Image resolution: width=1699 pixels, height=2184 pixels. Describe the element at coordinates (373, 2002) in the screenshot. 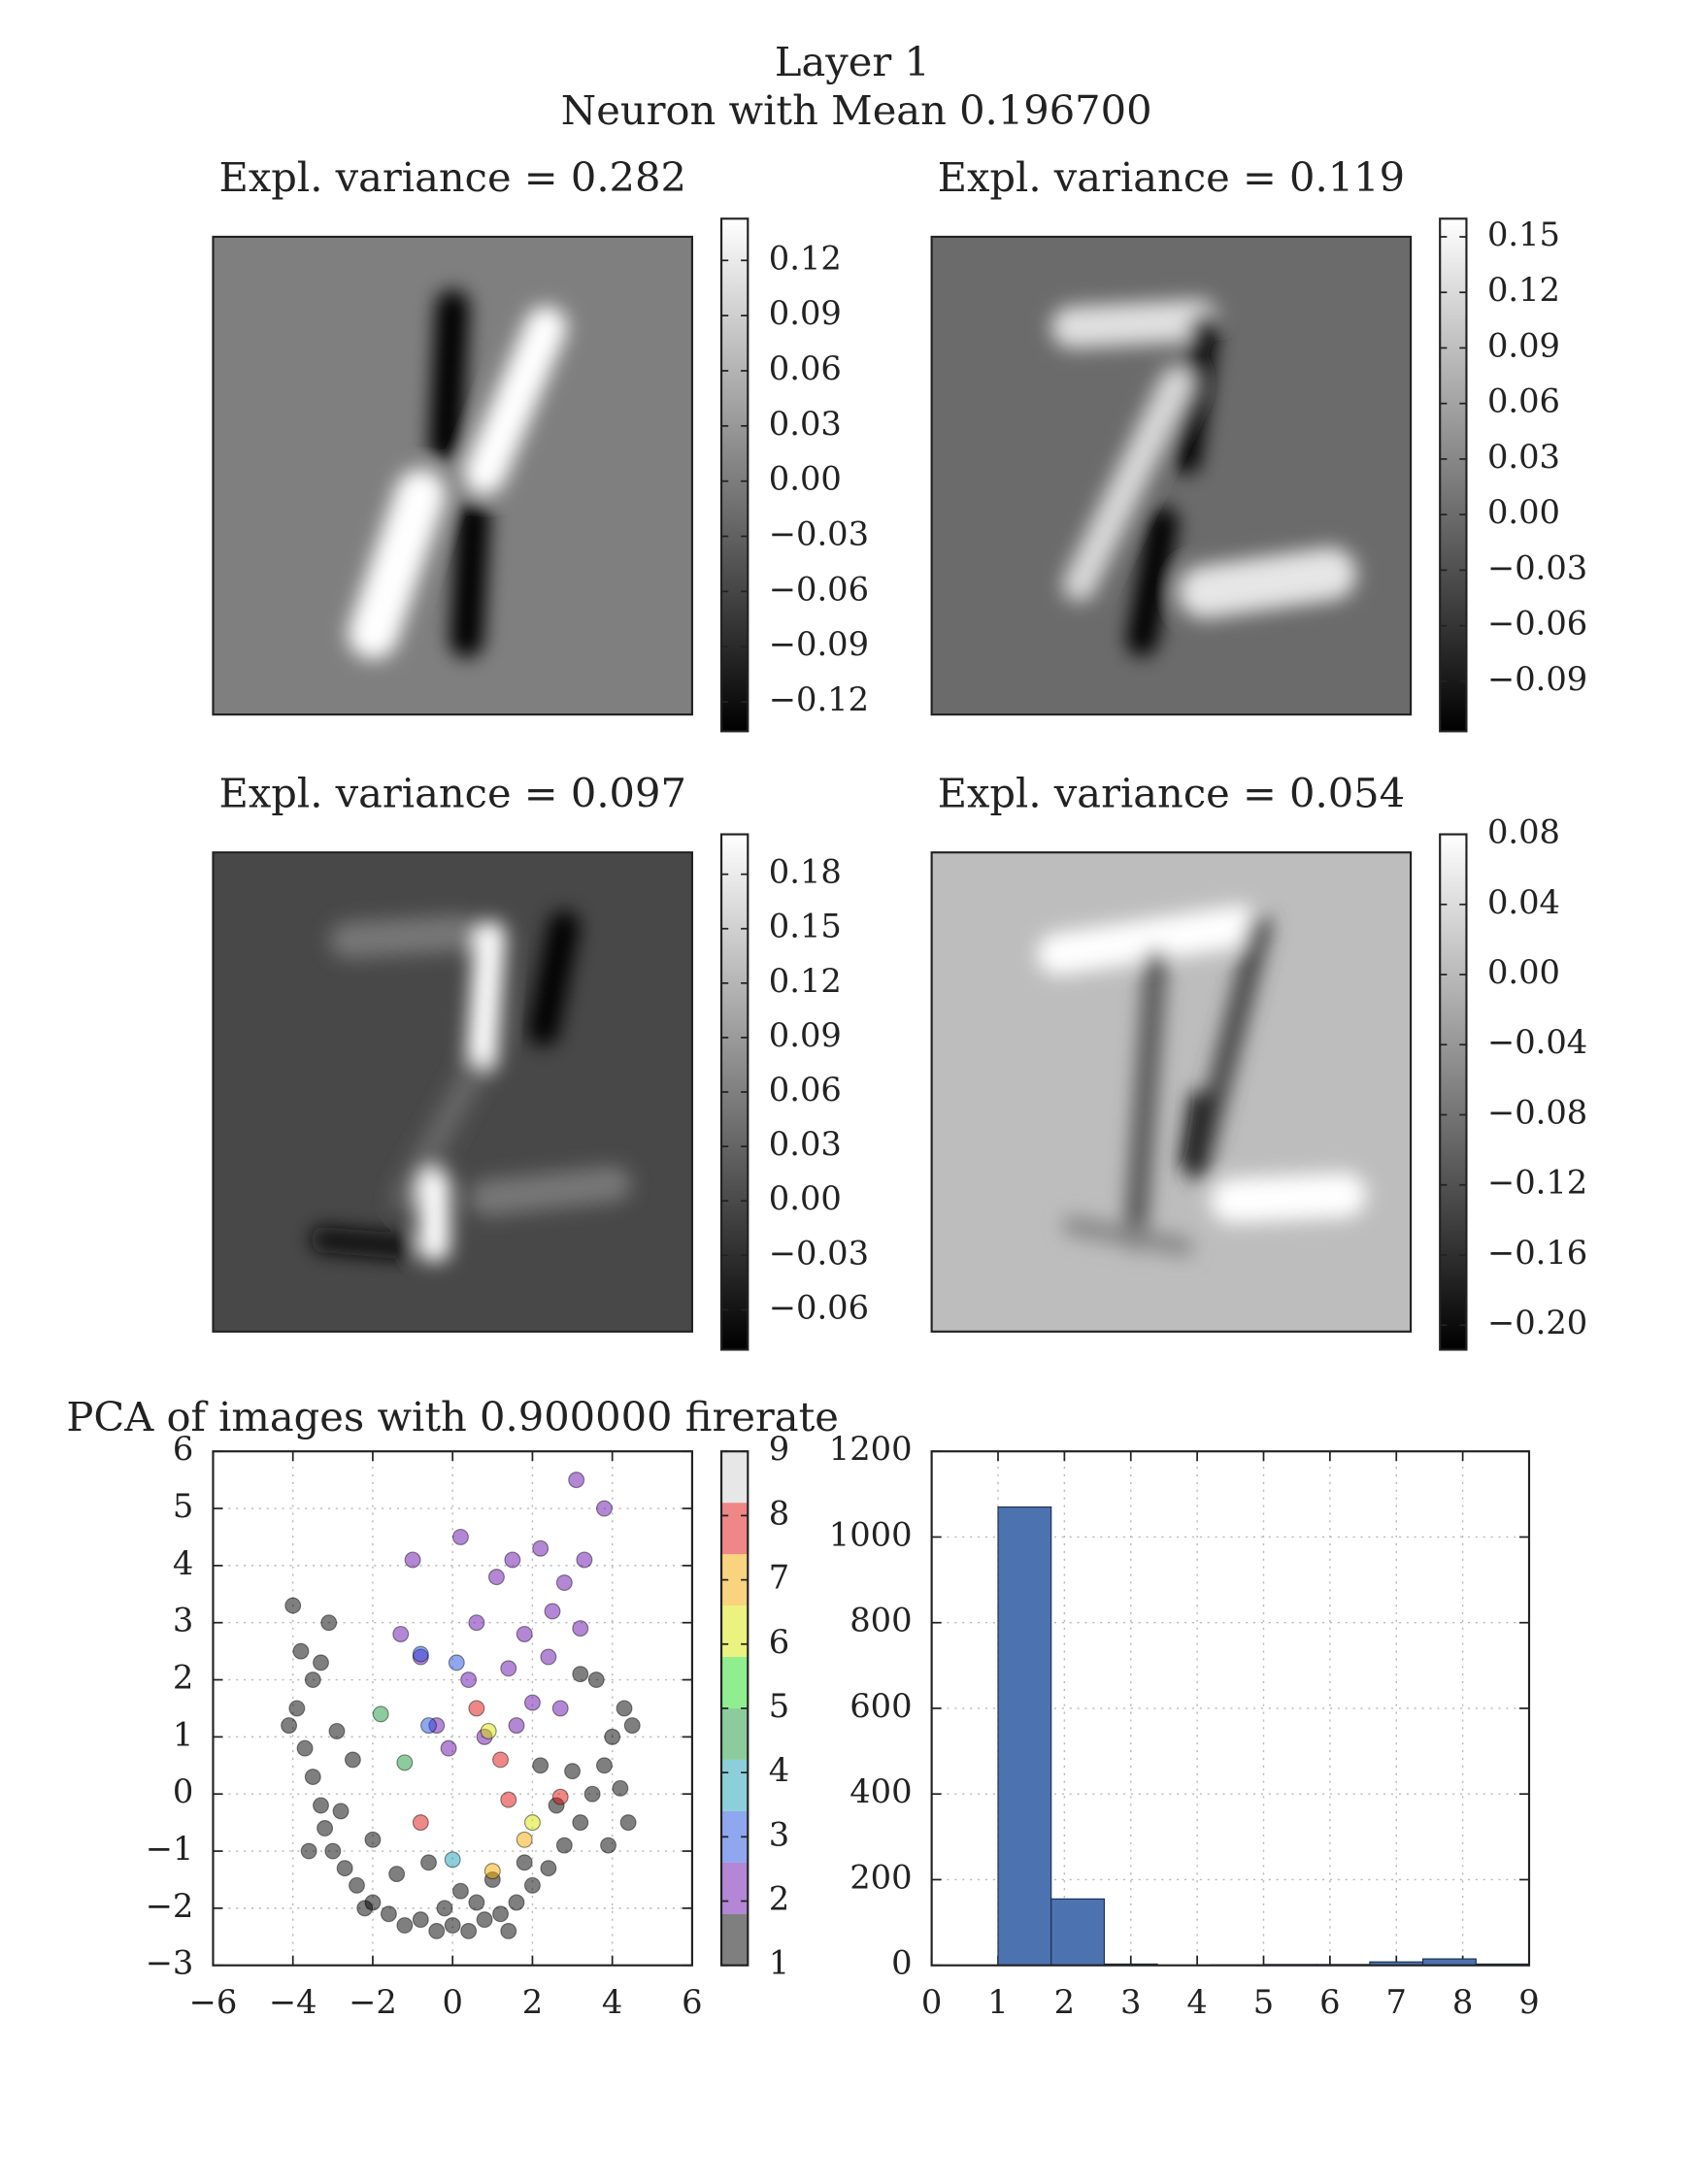

I see `x-tick-label: −2` at that location.